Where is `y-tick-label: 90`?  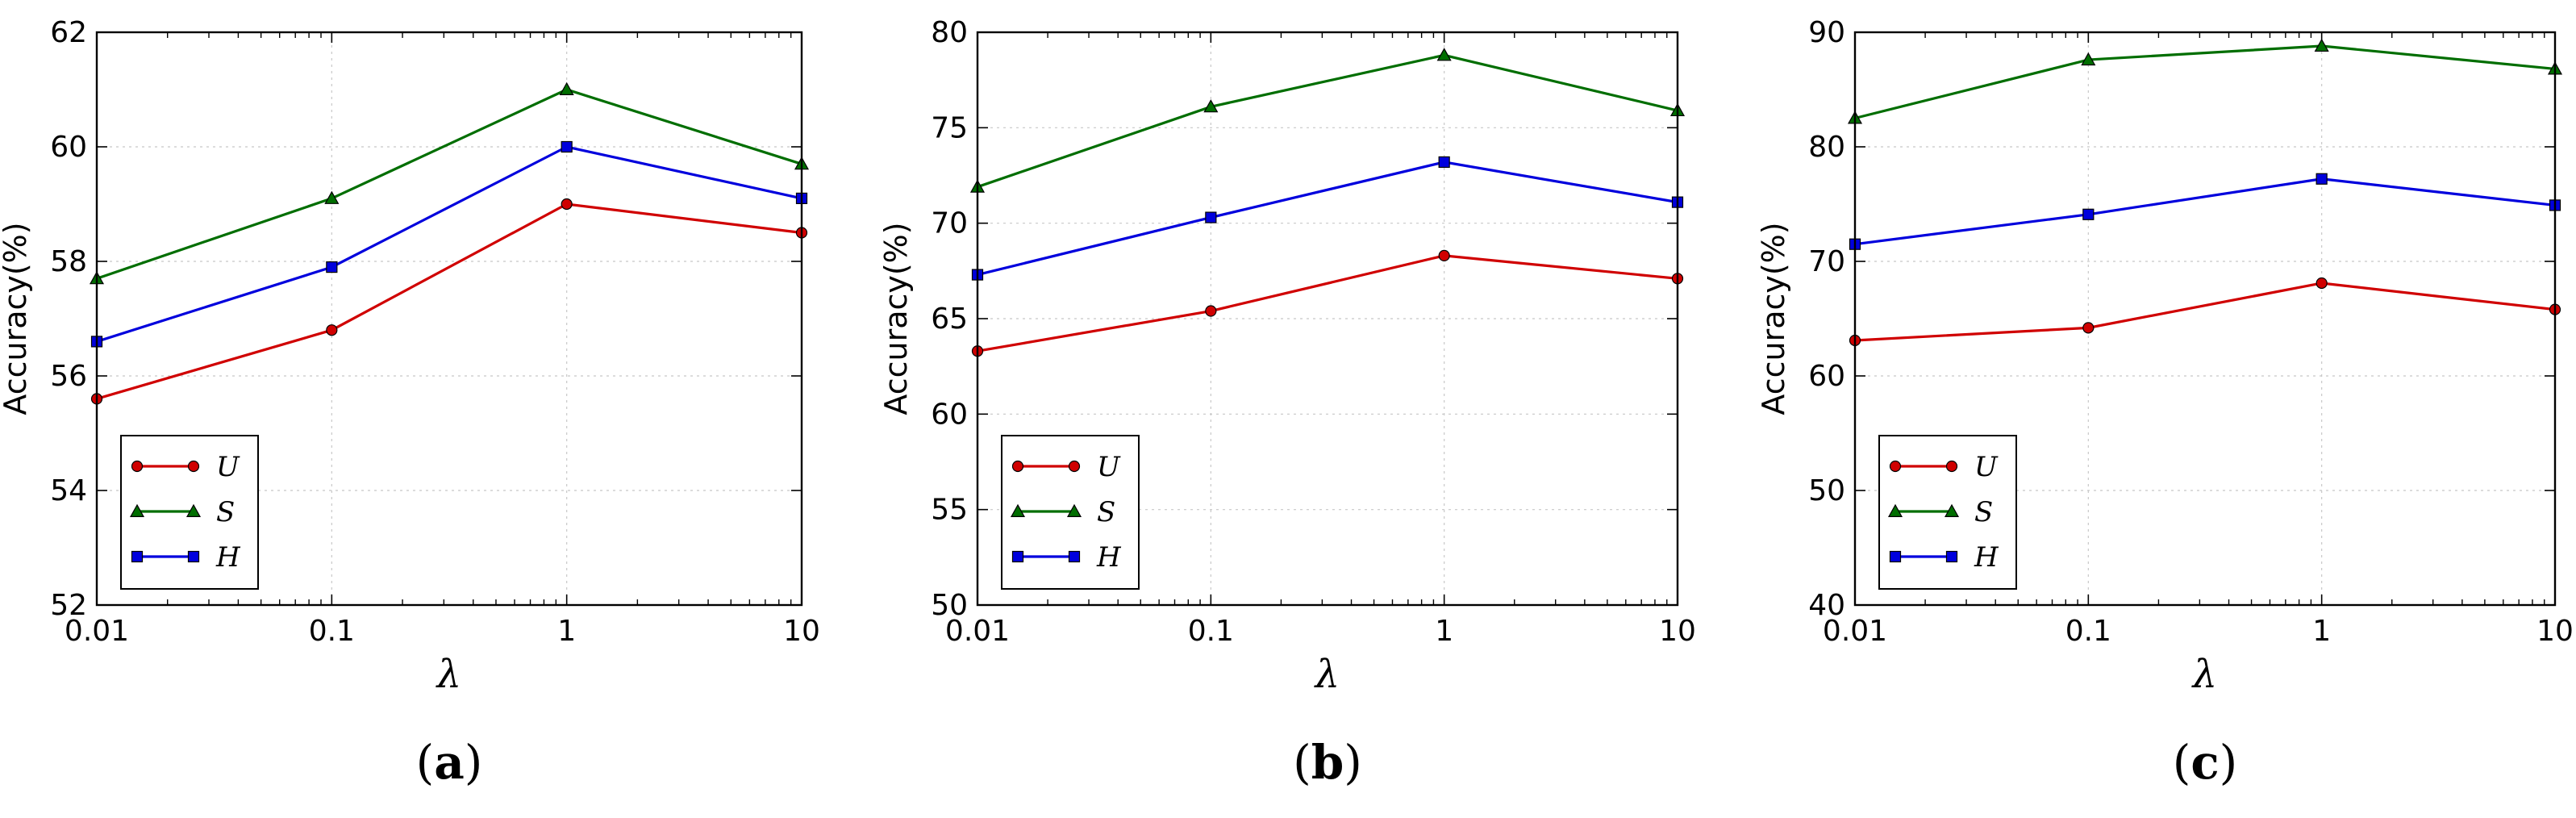 y-tick-label: 90 is located at coordinates (1826, 33).